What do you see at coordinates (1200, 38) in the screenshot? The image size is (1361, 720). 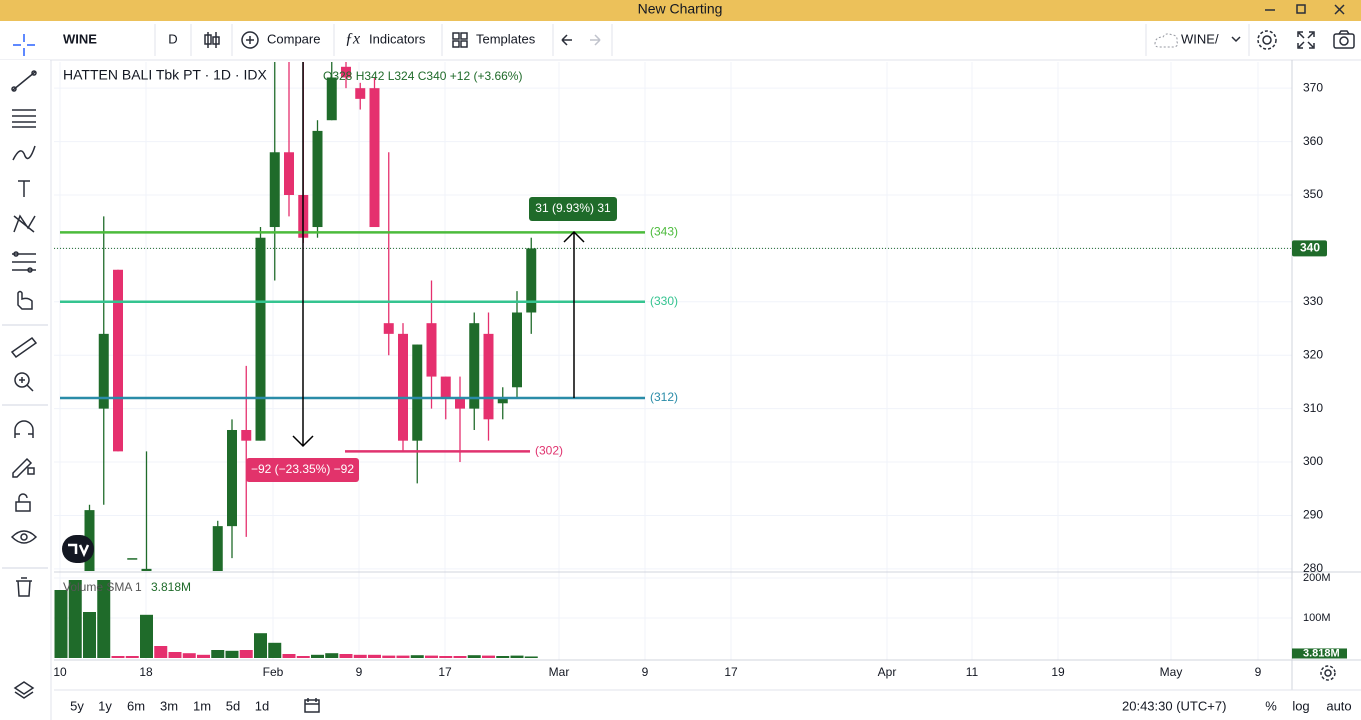 I see `watchlist: WINE/` at bounding box center [1200, 38].